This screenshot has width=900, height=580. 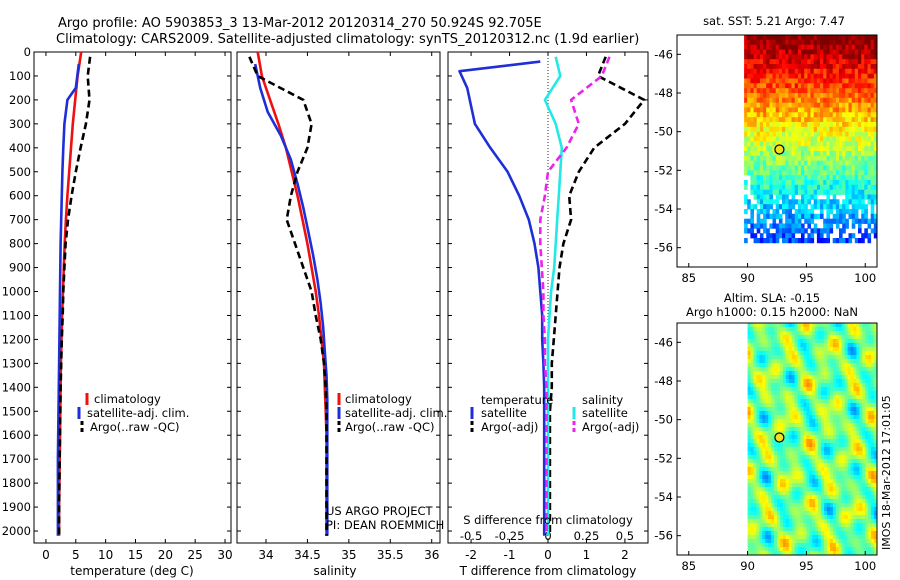 What do you see at coordinates (625, 536) in the screenshot?
I see `top-tick-label: 0.5` at bounding box center [625, 536].